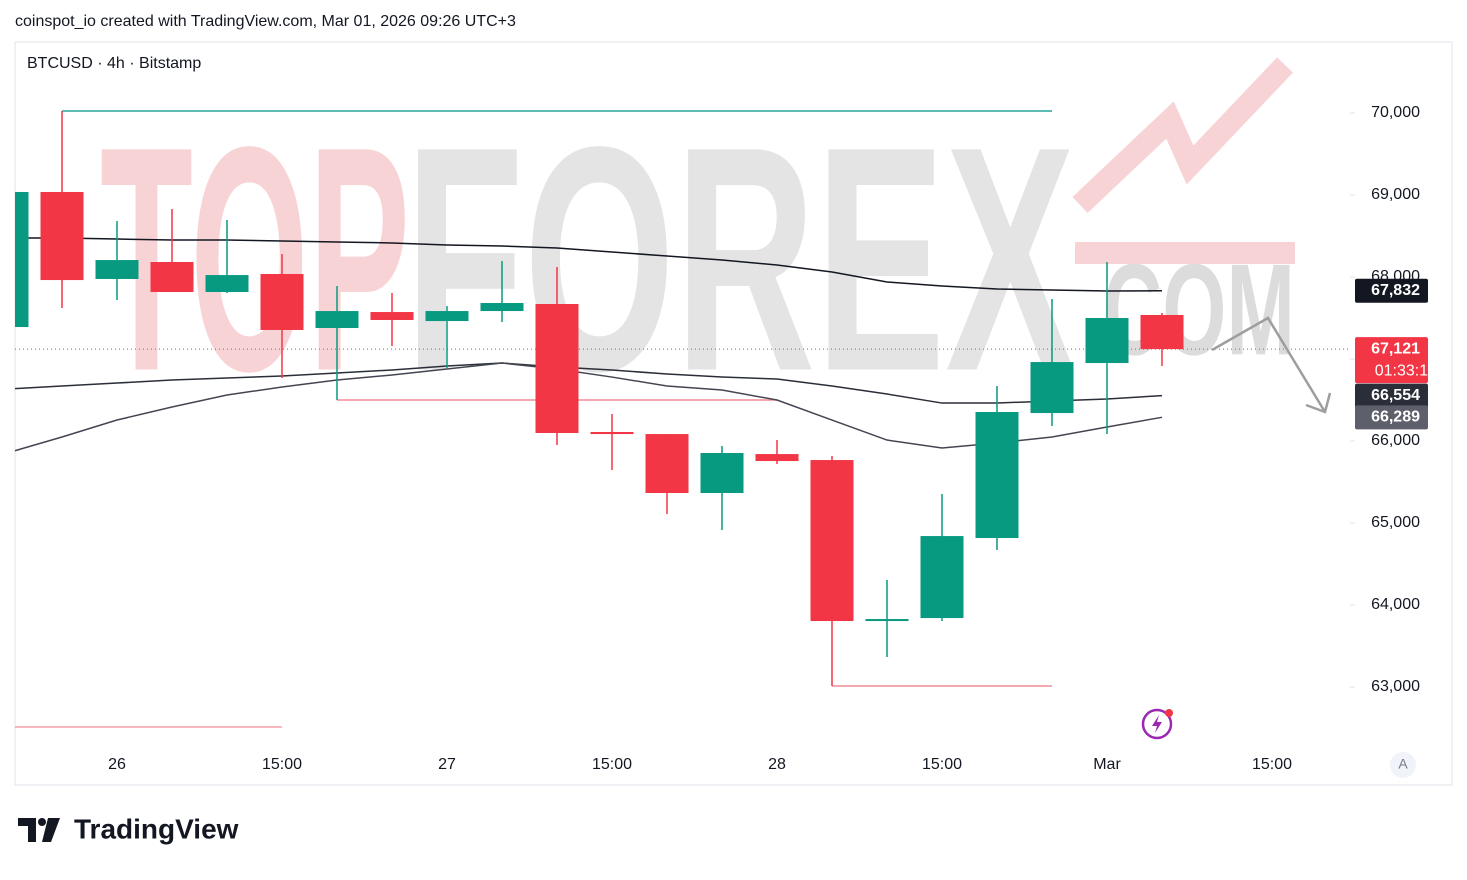  What do you see at coordinates (1107, 764) in the screenshot?
I see `x-tick-label: Mar` at bounding box center [1107, 764].